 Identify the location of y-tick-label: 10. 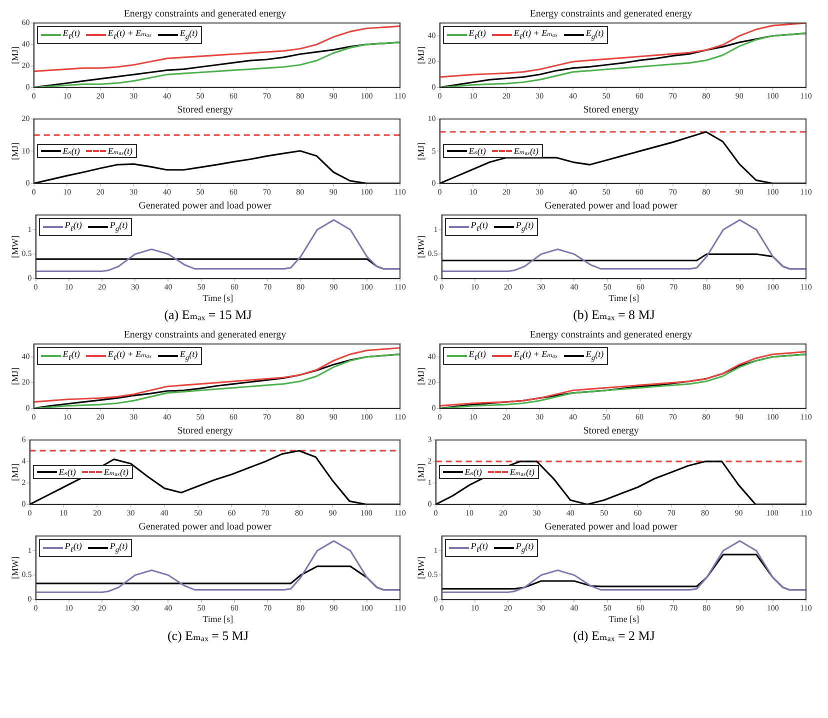
(432, 119).